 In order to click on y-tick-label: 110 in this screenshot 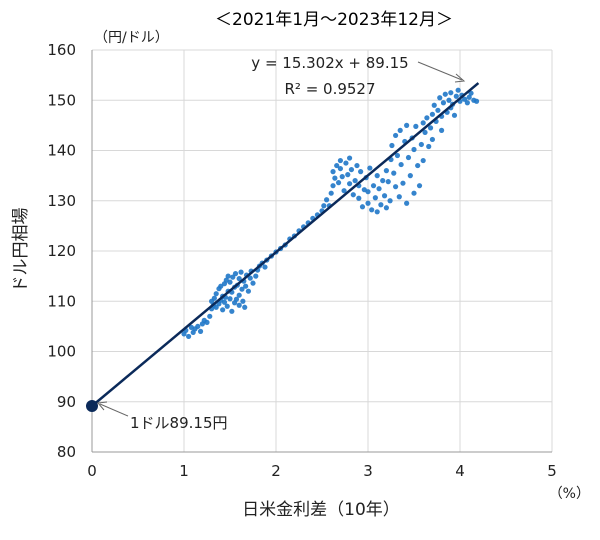, I will do `click(61, 301)`.